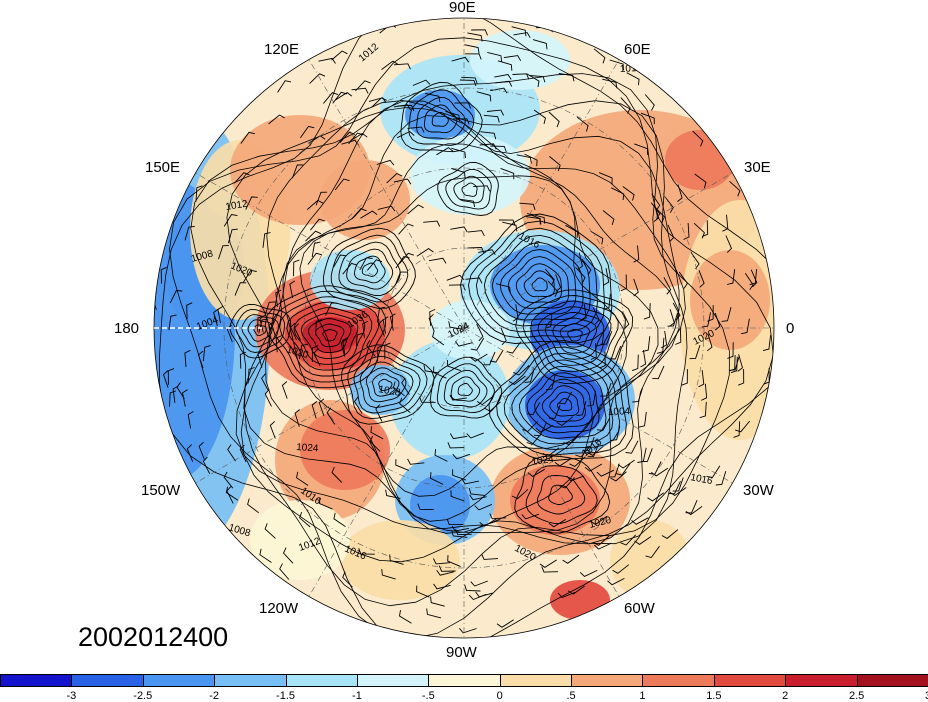 This screenshot has width=928, height=702. Describe the element at coordinates (637, 49) in the screenshot. I see `lon-label-60e: 60E` at that location.